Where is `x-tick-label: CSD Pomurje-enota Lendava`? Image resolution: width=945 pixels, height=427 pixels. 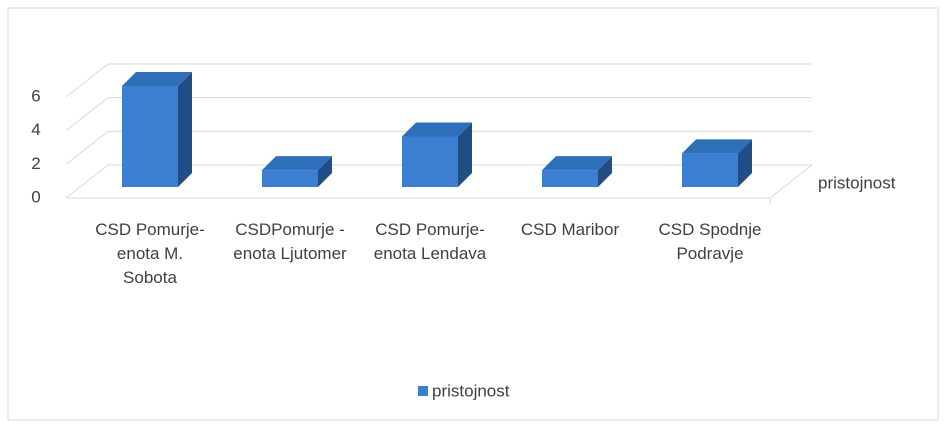
x-tick-label: CSD Pomurje-enota Lendava is located at coordinates (430, 241).